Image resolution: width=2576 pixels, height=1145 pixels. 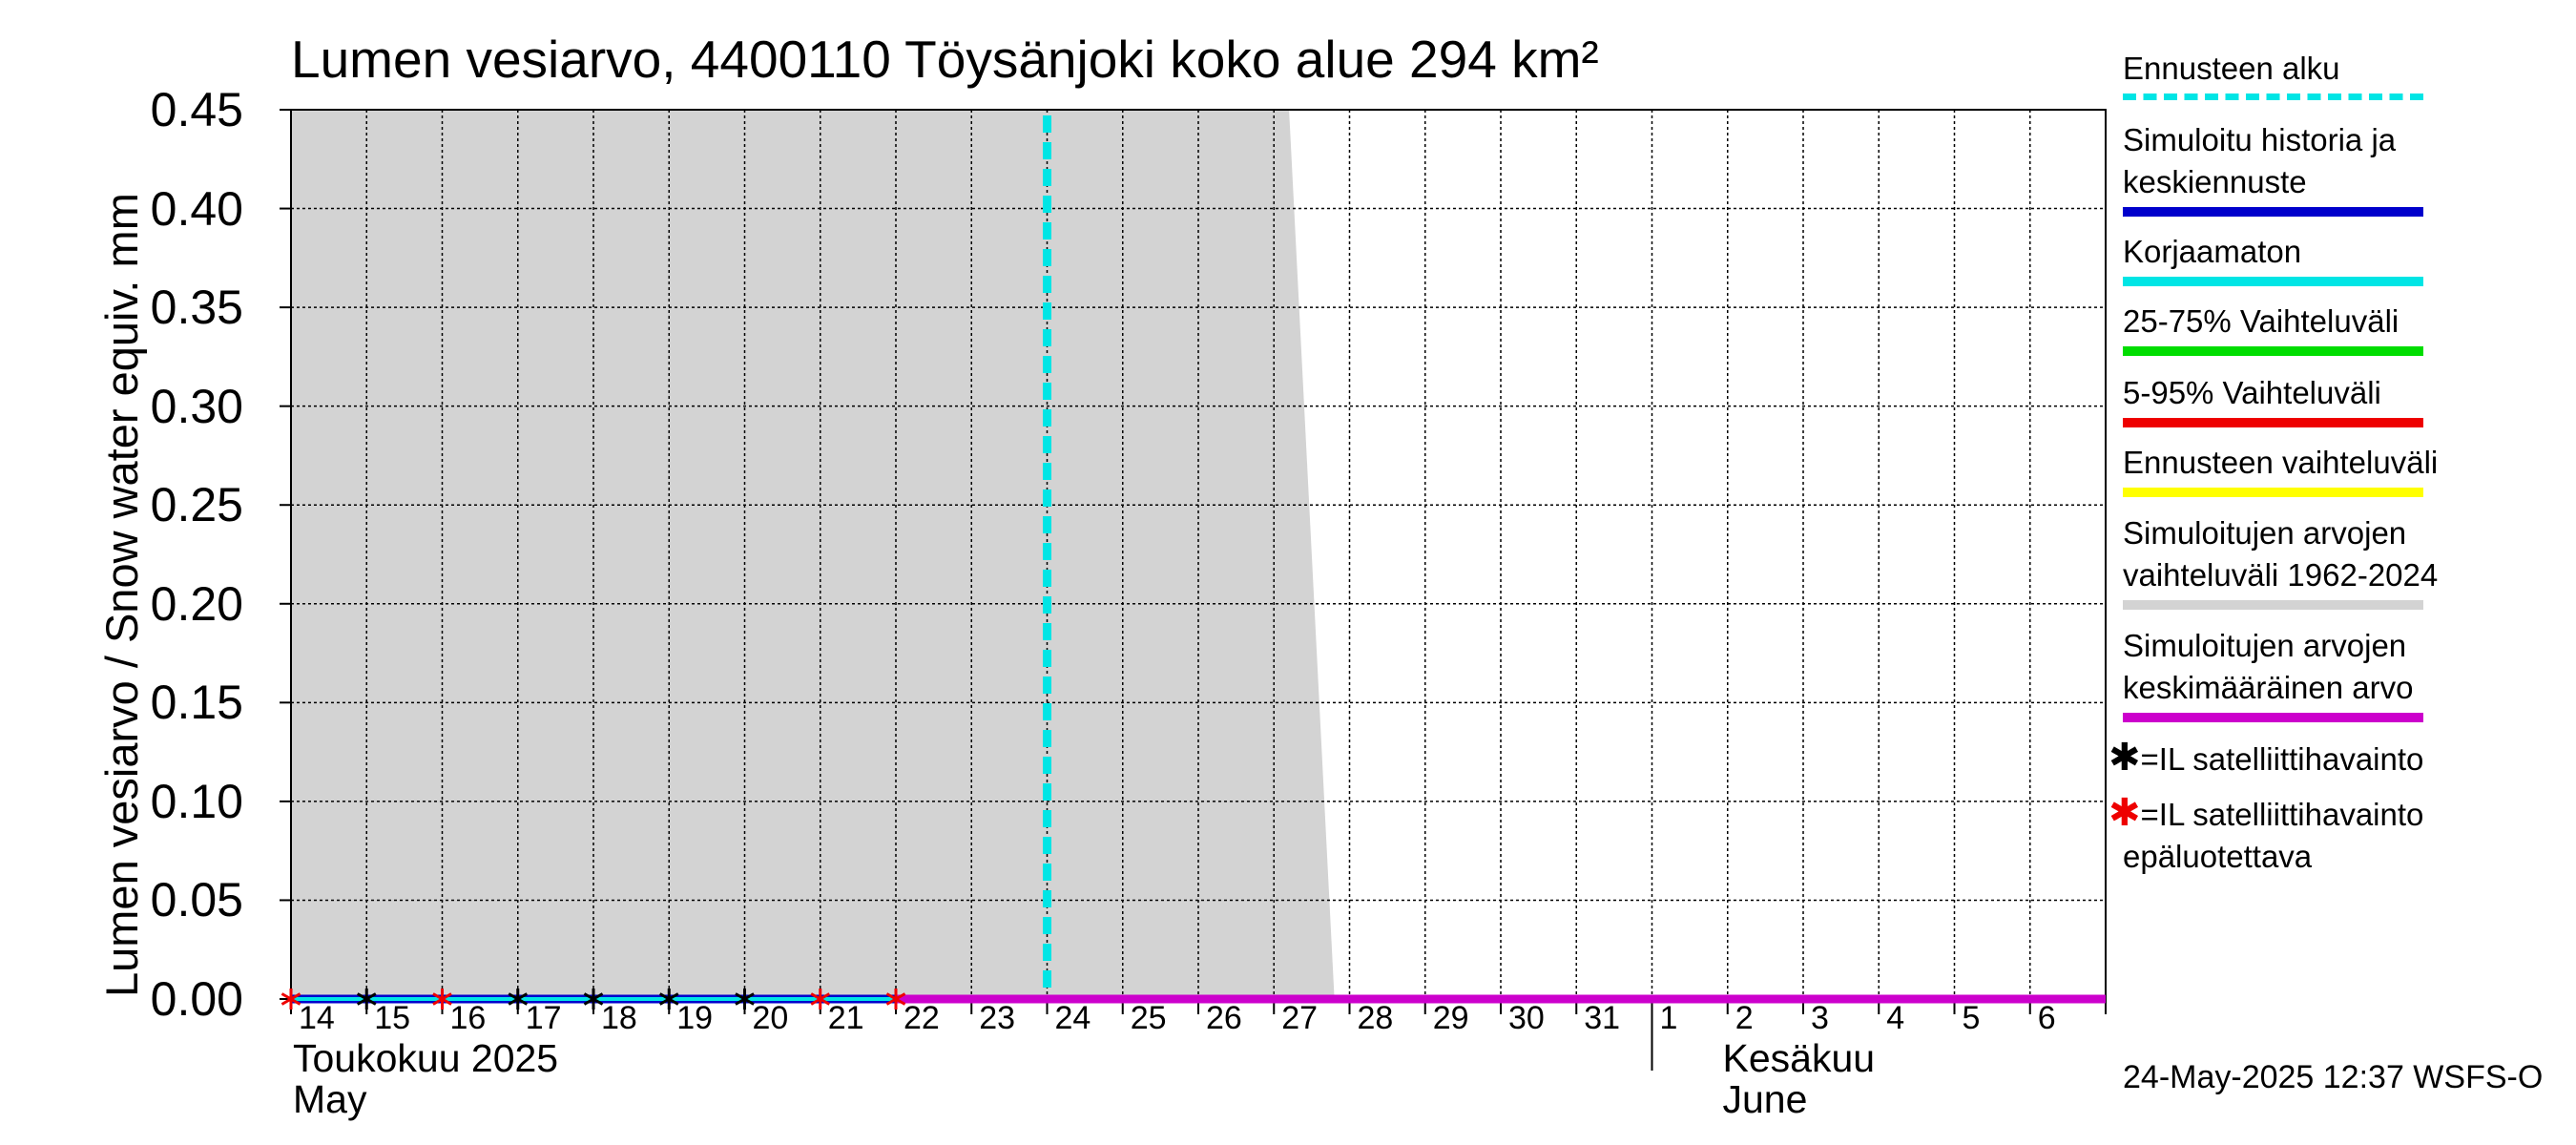 I want to click on legend-item: 25-75% Vaihteluväli, so click(x=2313, y=328).